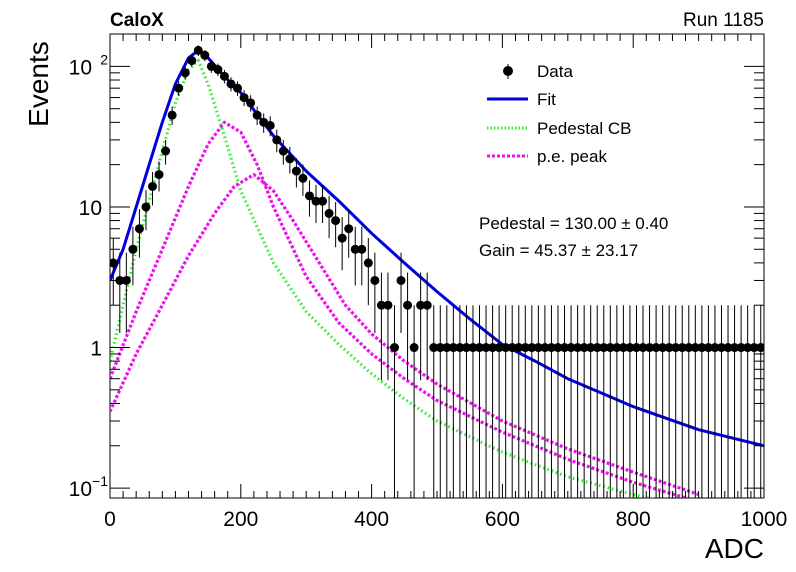 The width and height of the screenshot is (796, 572). Describe the element at coordinates (521, 99) in the screenshot. I see `legend-item-fit: Fit` at that location.